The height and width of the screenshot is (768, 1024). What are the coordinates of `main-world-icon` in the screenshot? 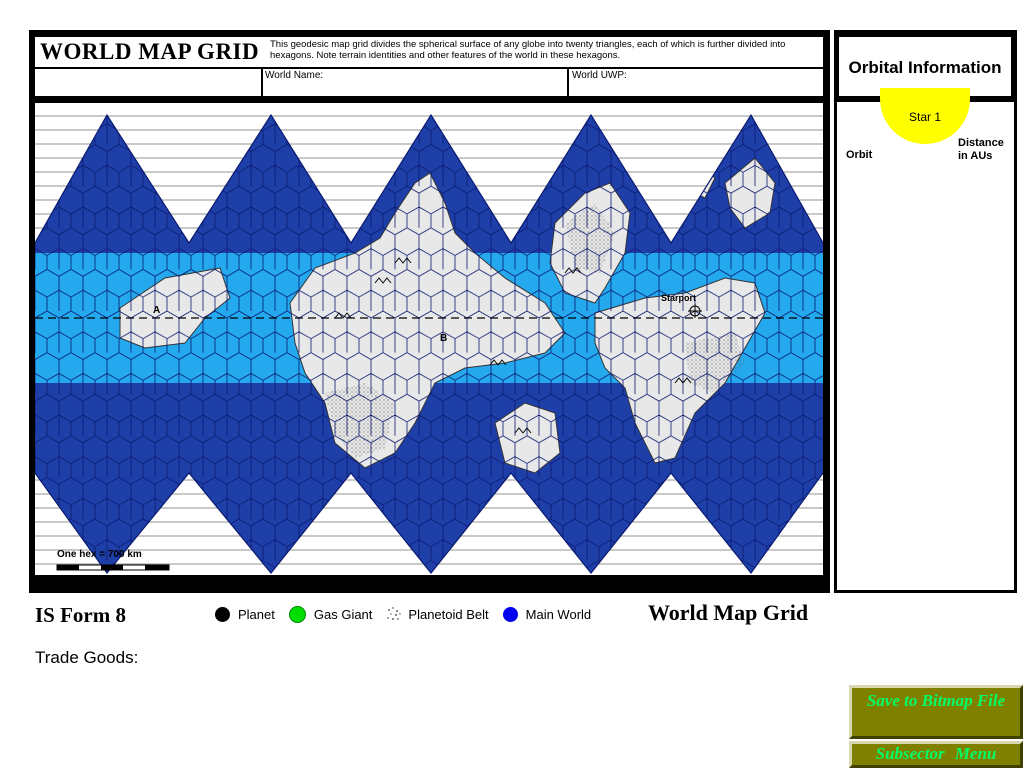 It's located at (510, 614).